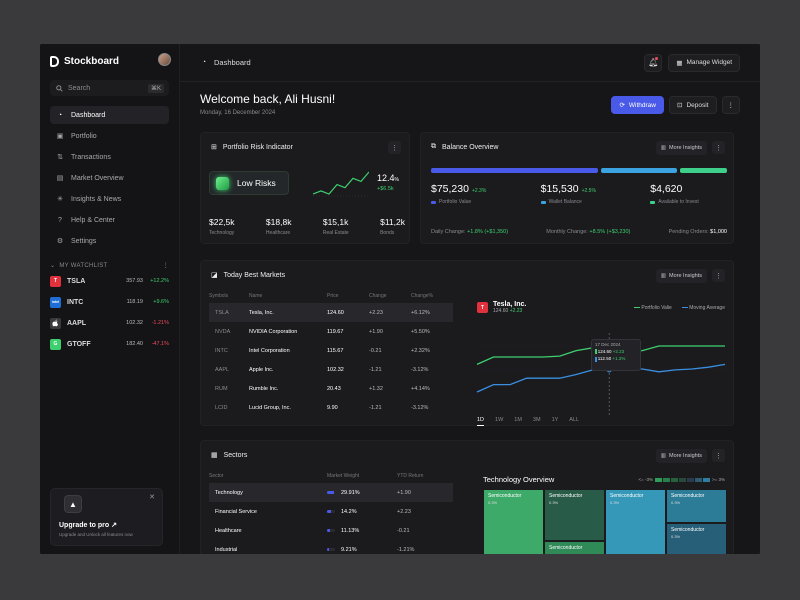  What do you see at coordinates (481, 421) in the screenshot?
I see `range-1d: 1D` at bounding box center [481, 421].